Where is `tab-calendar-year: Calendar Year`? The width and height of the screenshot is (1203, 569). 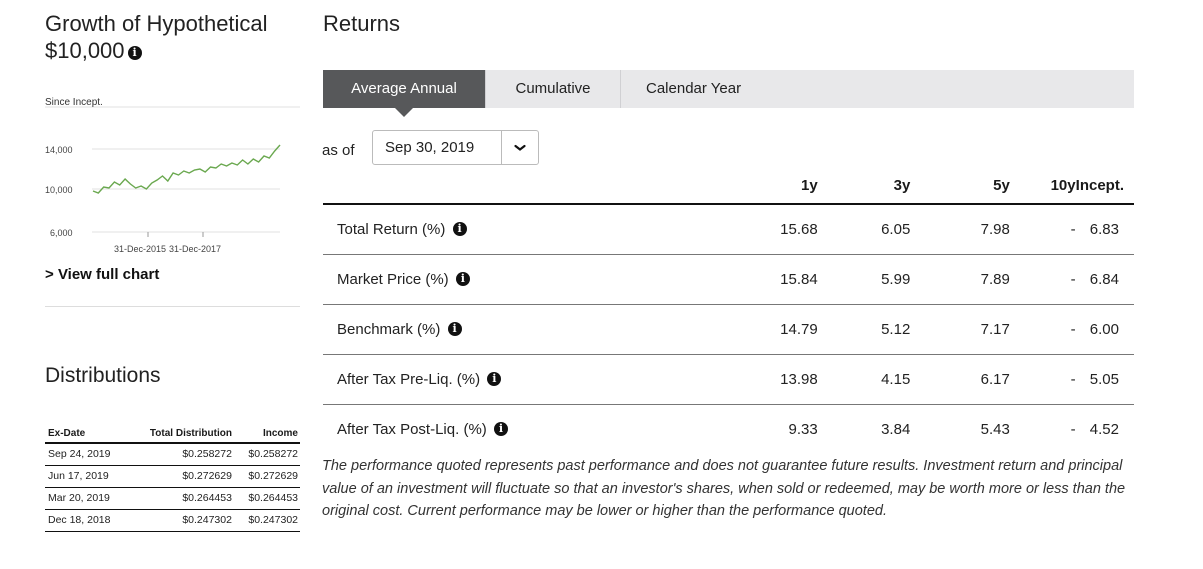 tab-calendar-year: Calendar Year is located at coordinates (694, 88).